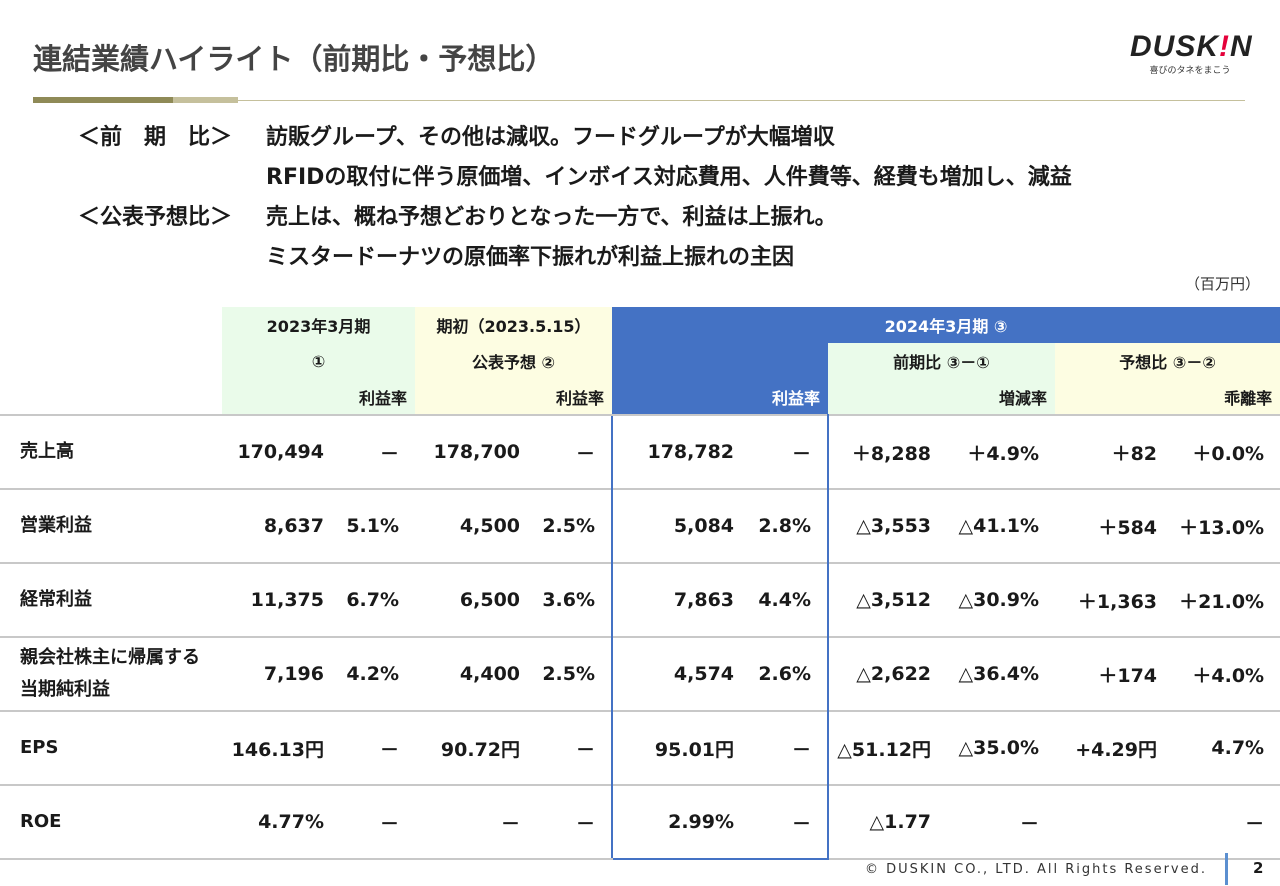  What do you see at coordinates (514, 325) in the screenshot?
I see `header-initial-forecast: 期初（2023.5.15）` at bounding box center [514, 325].